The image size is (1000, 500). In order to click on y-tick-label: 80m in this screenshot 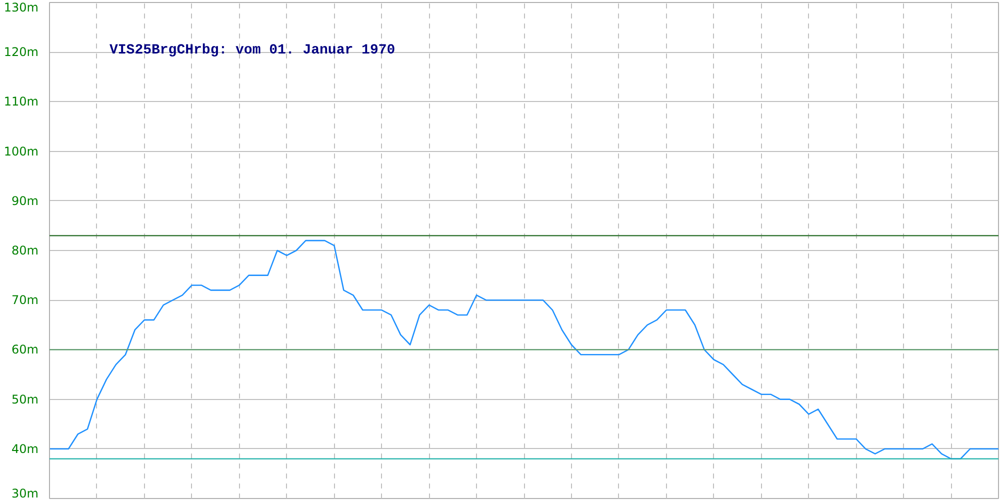, I will do `click(25, 251)`.